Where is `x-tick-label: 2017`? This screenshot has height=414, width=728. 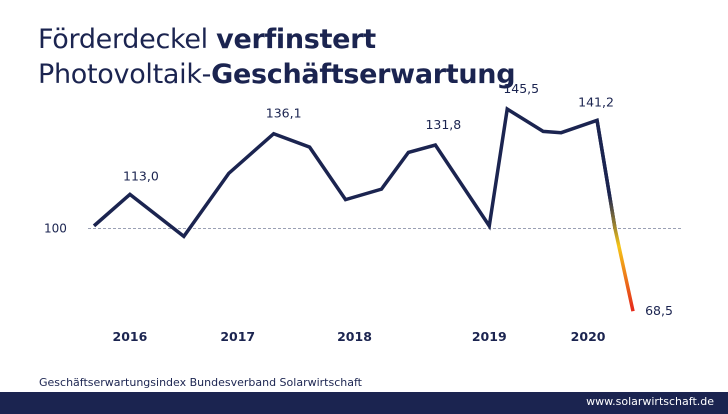
x-tick-label: 2017 is located at coordinates (237, 336).